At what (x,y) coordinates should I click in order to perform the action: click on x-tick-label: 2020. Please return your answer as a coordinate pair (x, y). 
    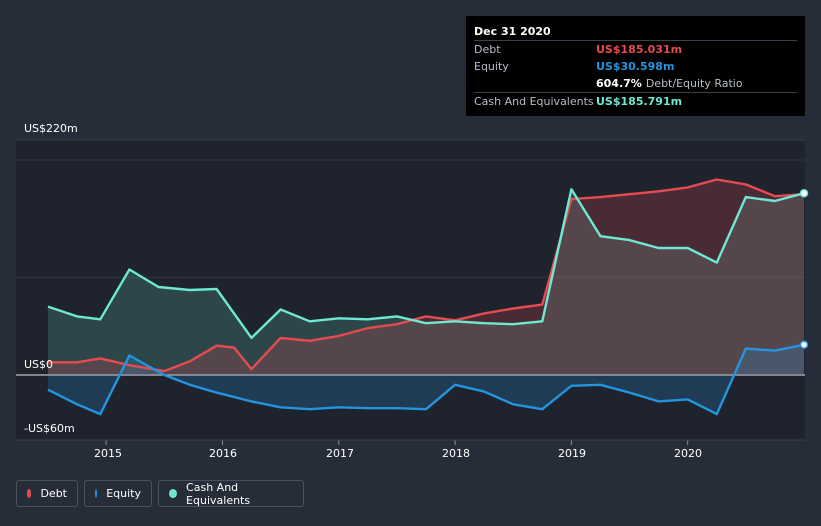
    Looking at the image, I should click on (688, 453).